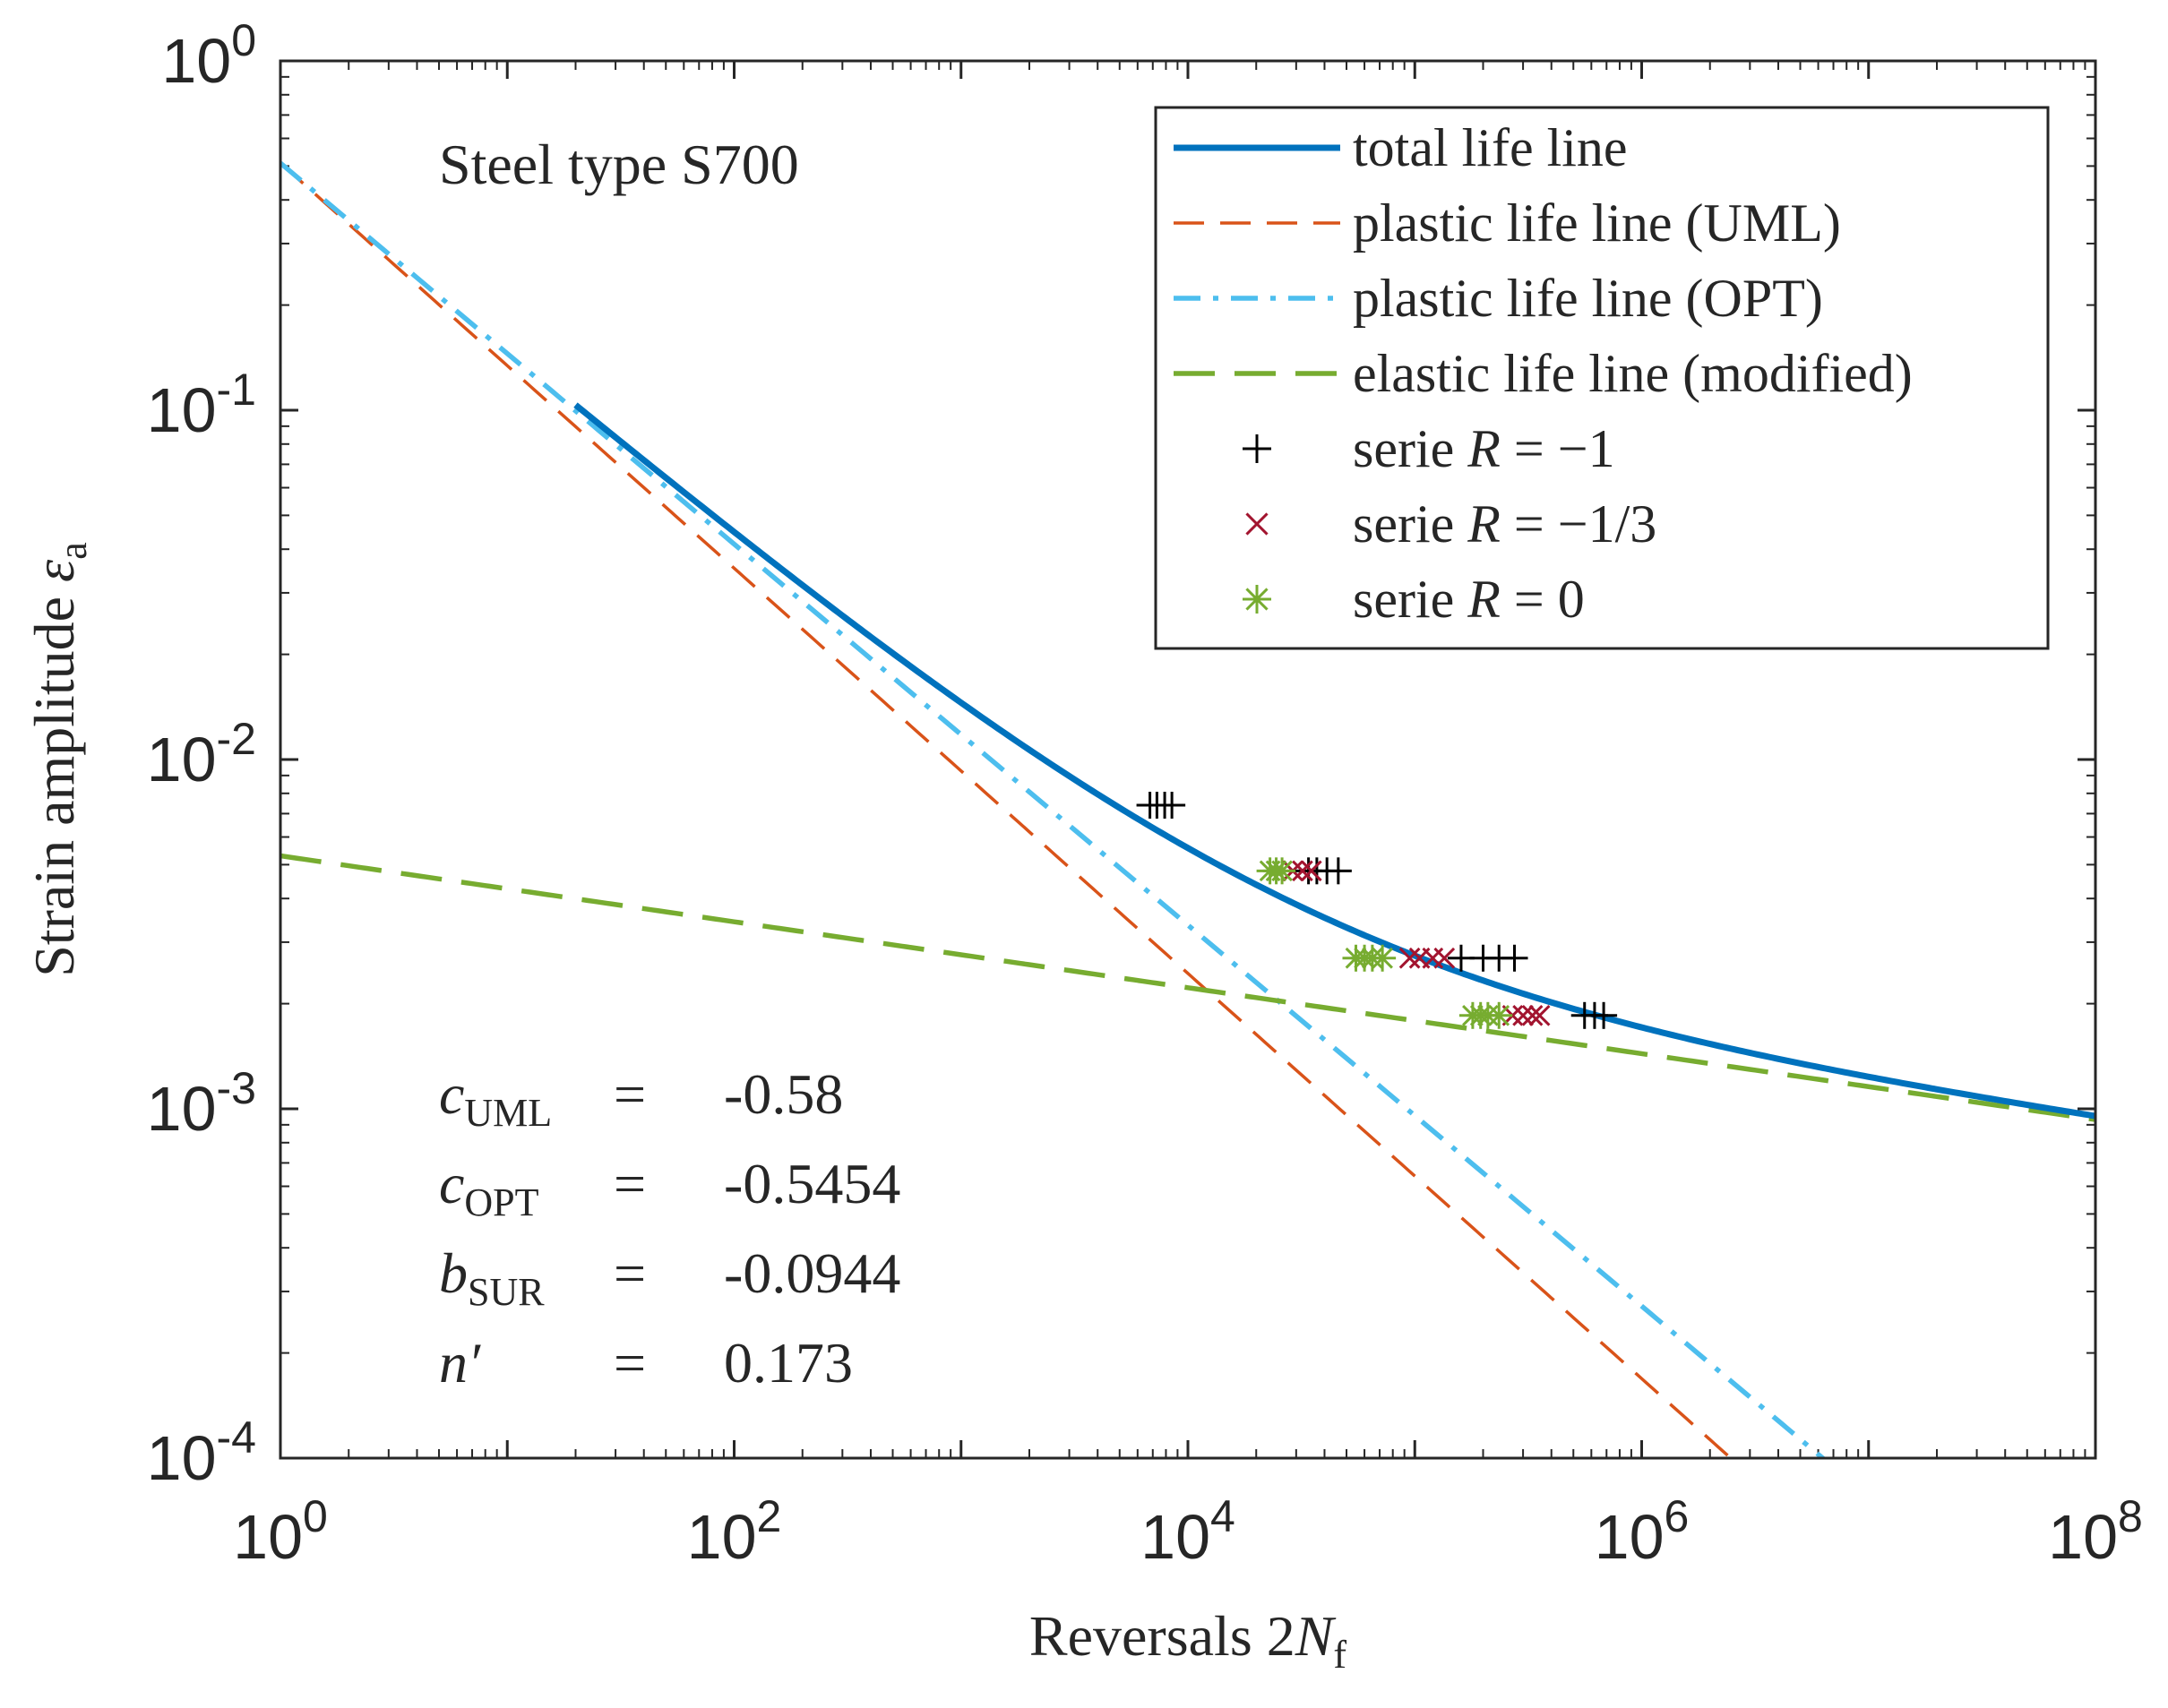 Image resolution: width=2168 pixels, height=1708 pixels. I want to click on y-tick-label: 10⁻³, so click(201, 1103).